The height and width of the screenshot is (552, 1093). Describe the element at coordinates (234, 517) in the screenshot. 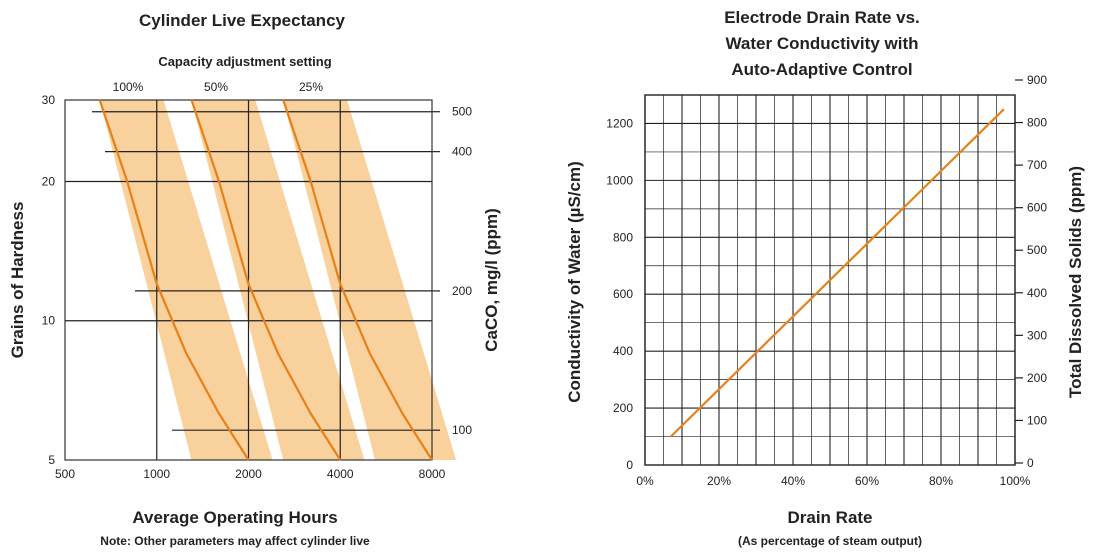

I see `x-axis-title: Average Operating Hours` at that location.